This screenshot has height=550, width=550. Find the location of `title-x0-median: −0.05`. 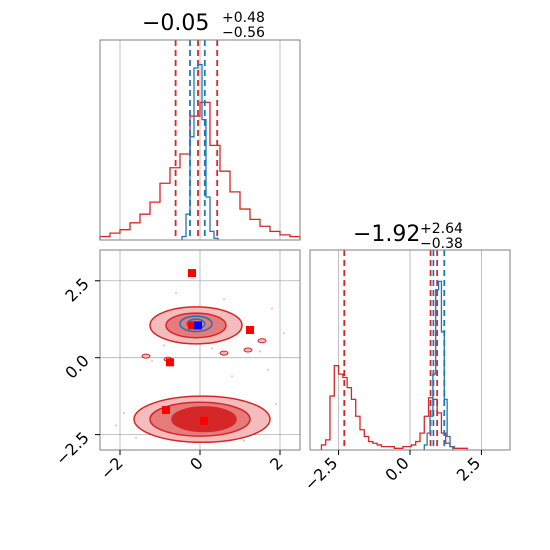

title-x0-median: −0.05 is located at coordinates (175, 23).